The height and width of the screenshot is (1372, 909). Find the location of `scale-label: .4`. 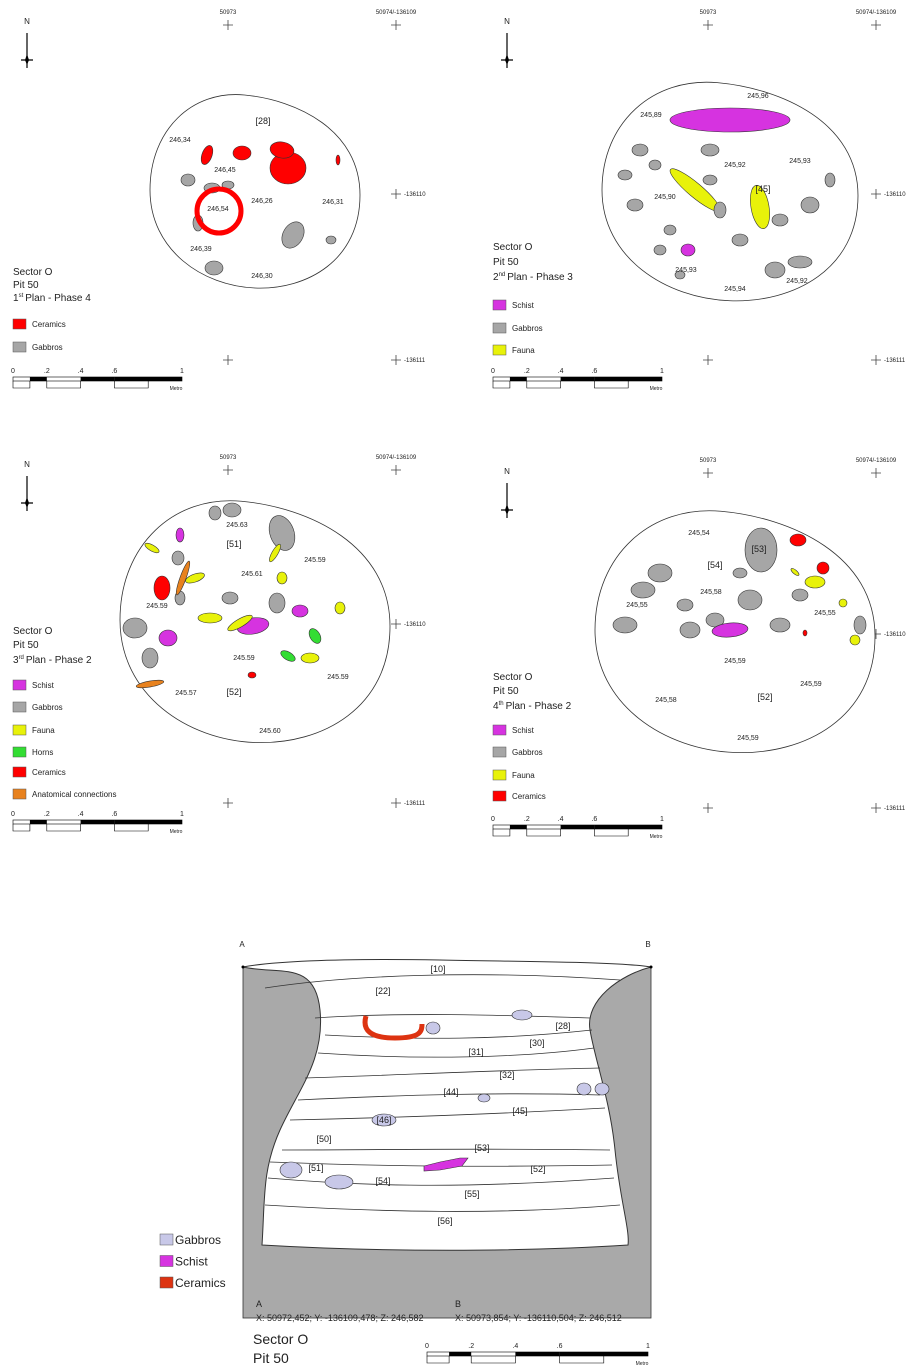

scale-label: .4 is located at coordinates (81, 371).